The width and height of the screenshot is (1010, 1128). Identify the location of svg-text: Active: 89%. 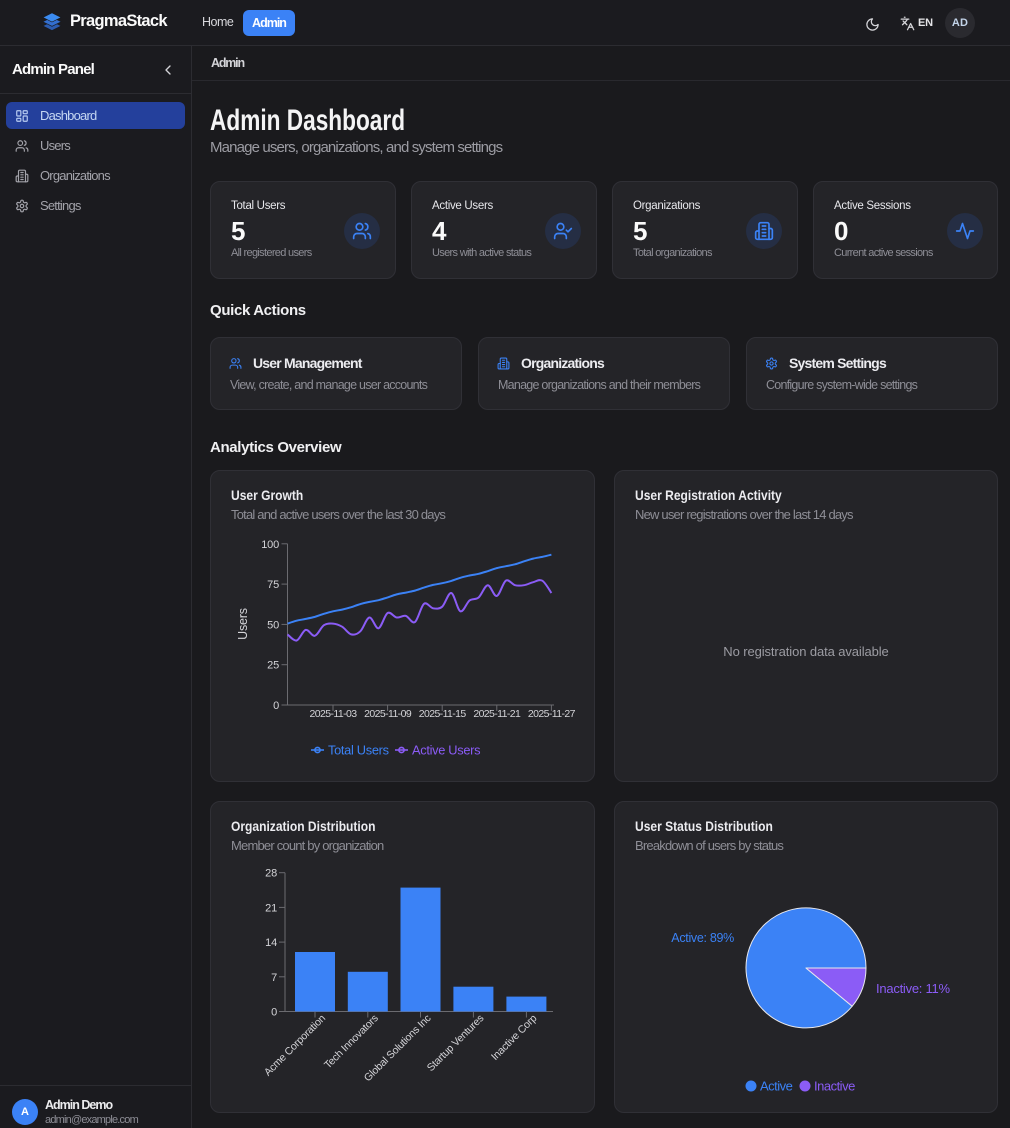
(702, 938).